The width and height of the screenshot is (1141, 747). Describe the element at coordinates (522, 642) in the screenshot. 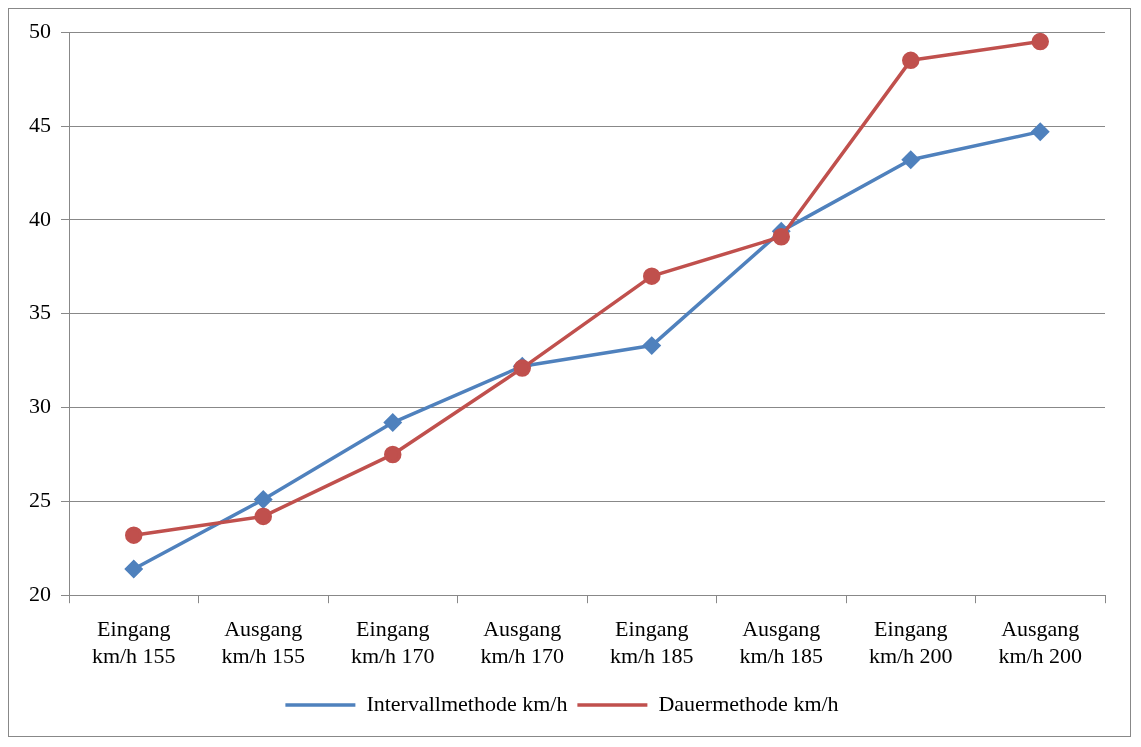

I see `x-tick-label: Ausgang km/h 170` at that location.